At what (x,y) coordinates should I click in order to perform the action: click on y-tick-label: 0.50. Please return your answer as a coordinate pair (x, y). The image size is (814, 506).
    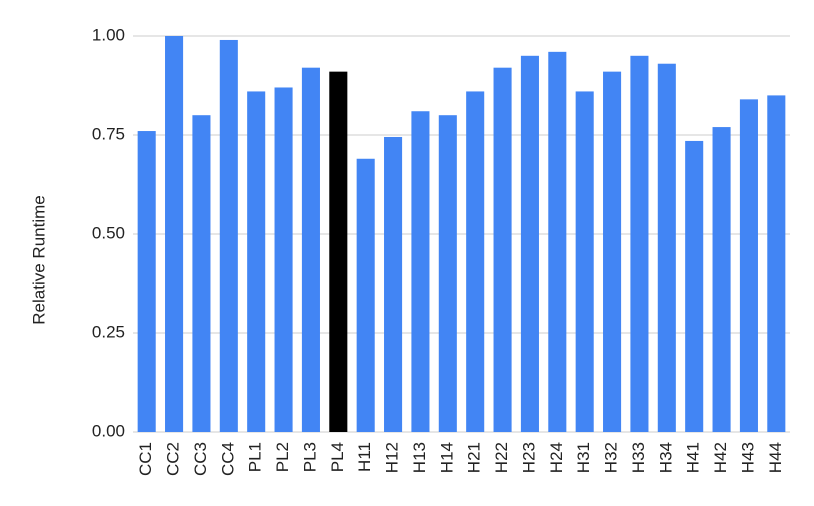
    Looking at the image, I should click on (108, 232).